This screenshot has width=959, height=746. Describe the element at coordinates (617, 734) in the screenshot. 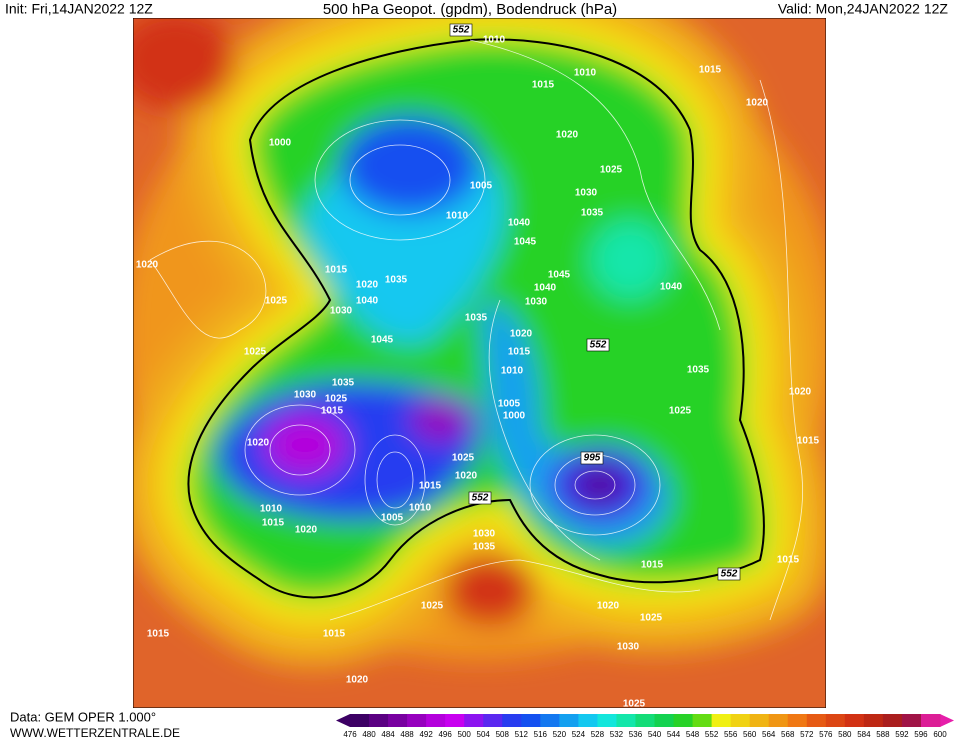

I see `scale-label: 532` at that location.